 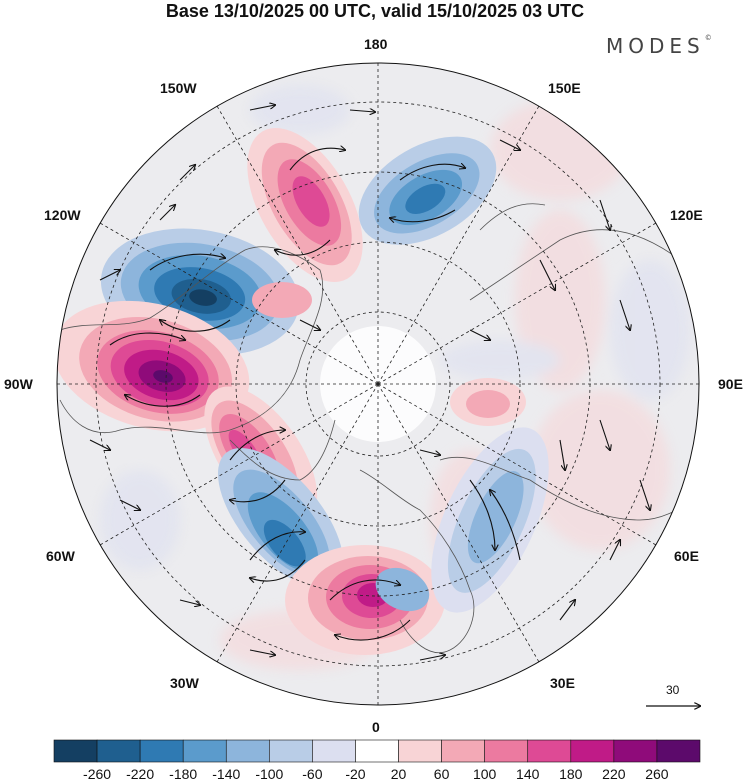 What do you see at coordinates (657, 774) in the screenshot?
I see `colorbar-tick-label: 260` at bounding box center [657, 774].